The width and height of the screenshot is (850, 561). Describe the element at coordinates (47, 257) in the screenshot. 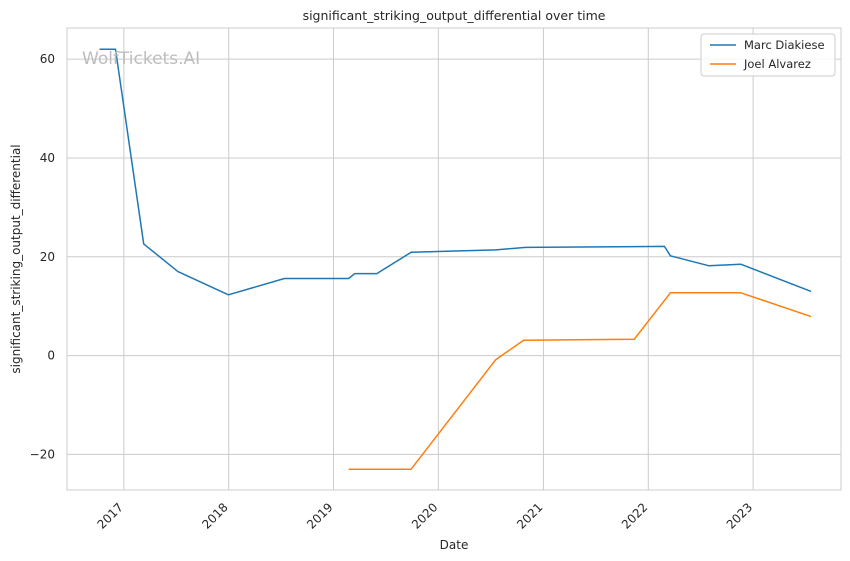

I see `y-tick-label: 20` at that location.